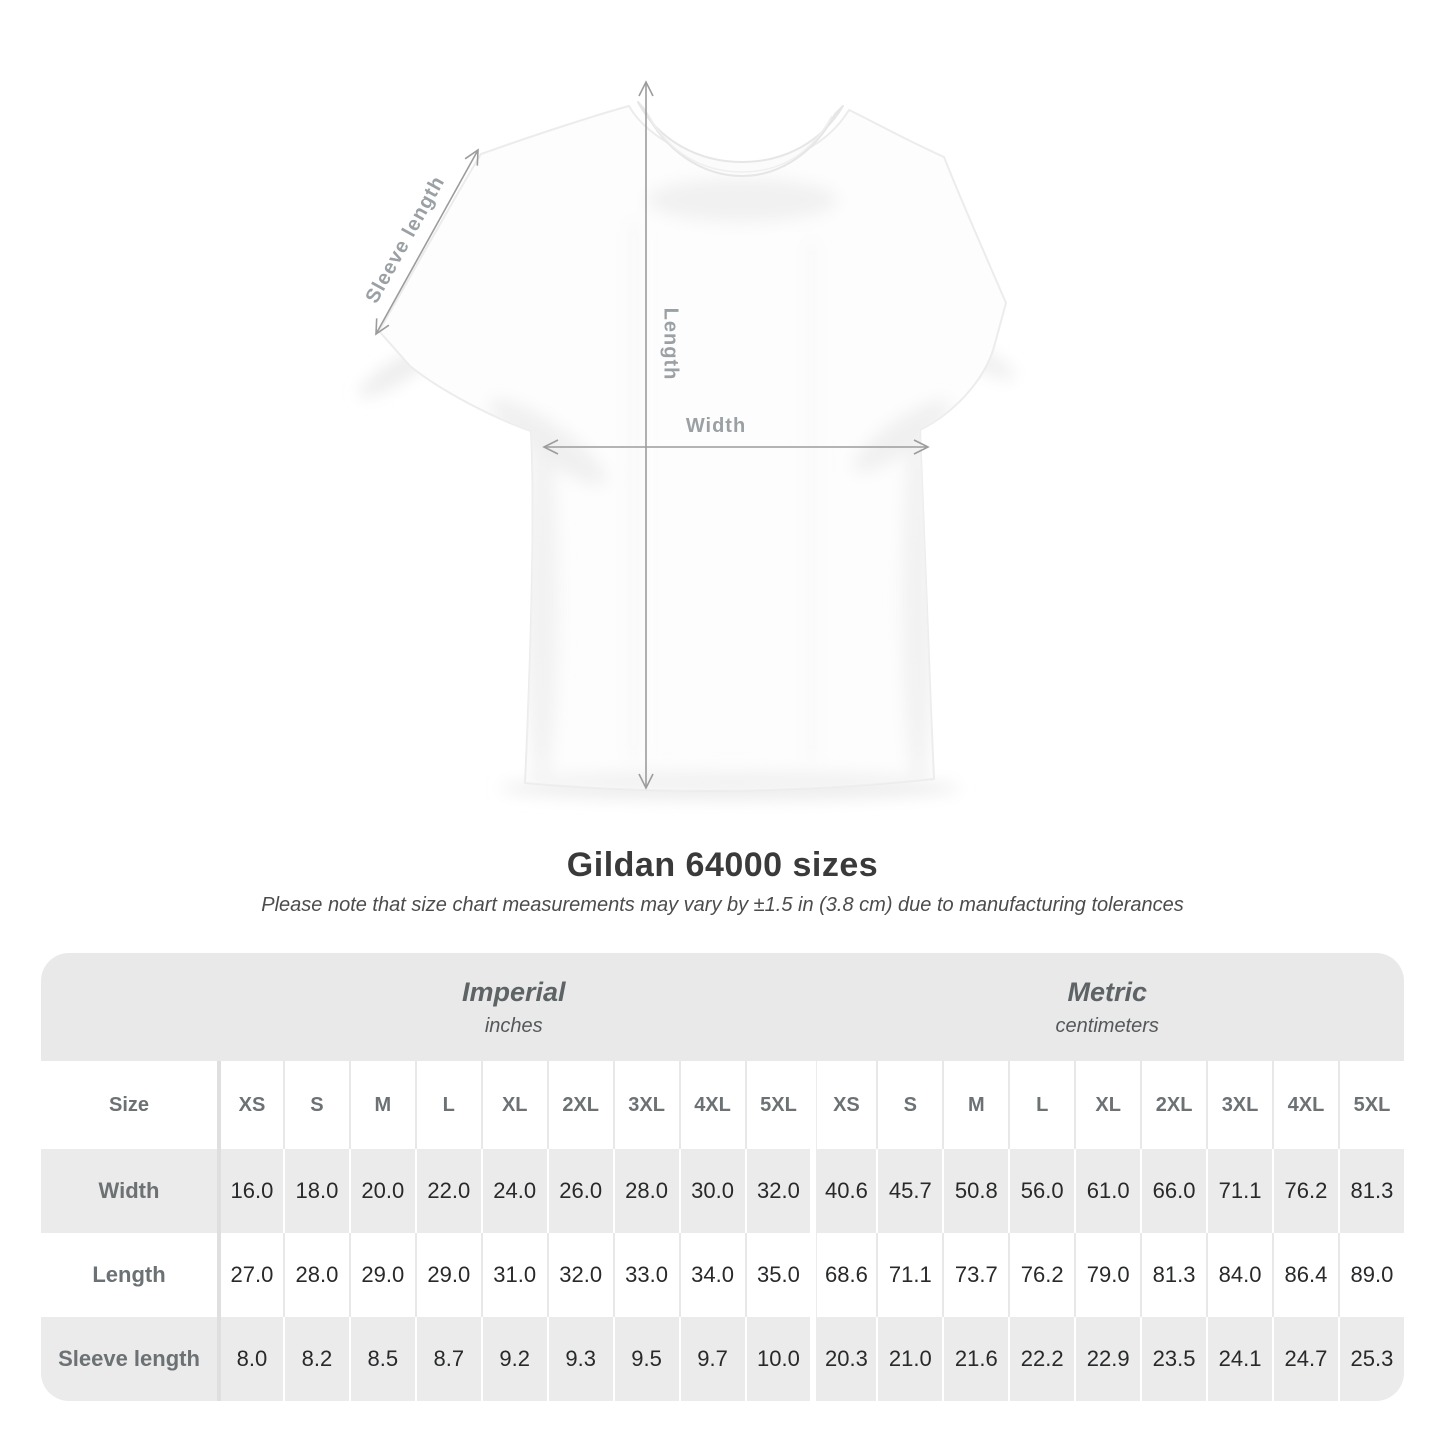 The height and width of the screenshot is (1445, 1445). Describe the element at coordinates (843, 1275) in the screenshot. I see `measurement-value: 68.6` at that location.